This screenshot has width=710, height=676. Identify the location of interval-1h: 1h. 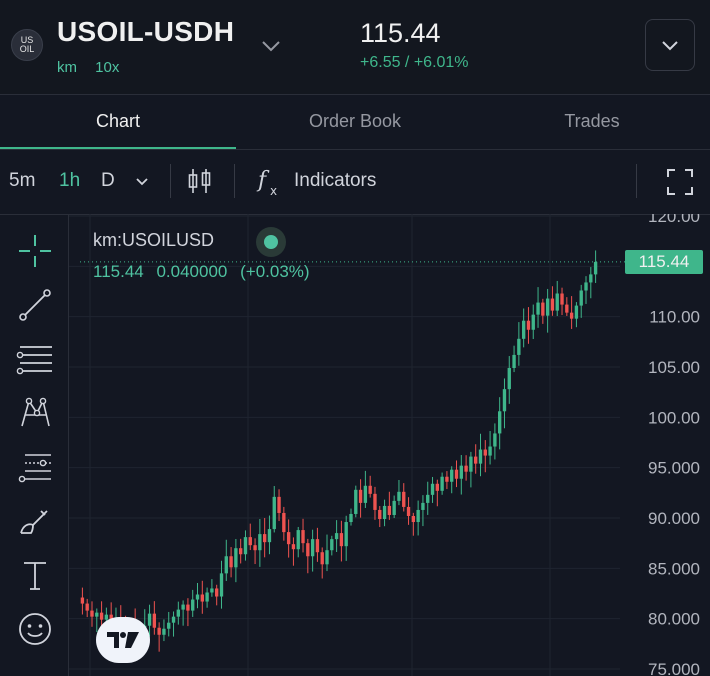
(70, 180).